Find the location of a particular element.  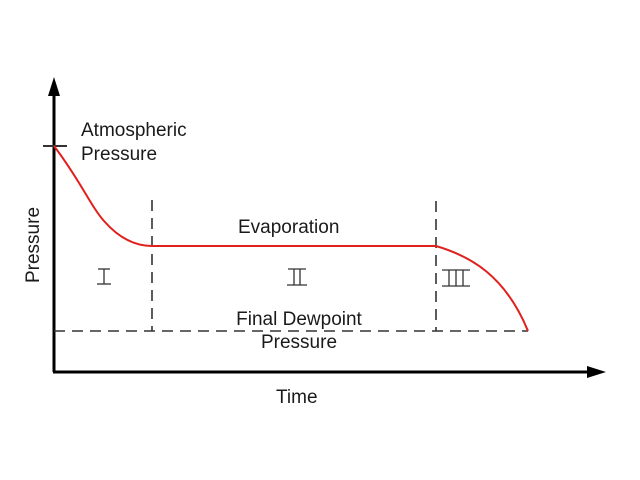

final-dewpoint-line2: Pressure is located at coordinates (299, 342).